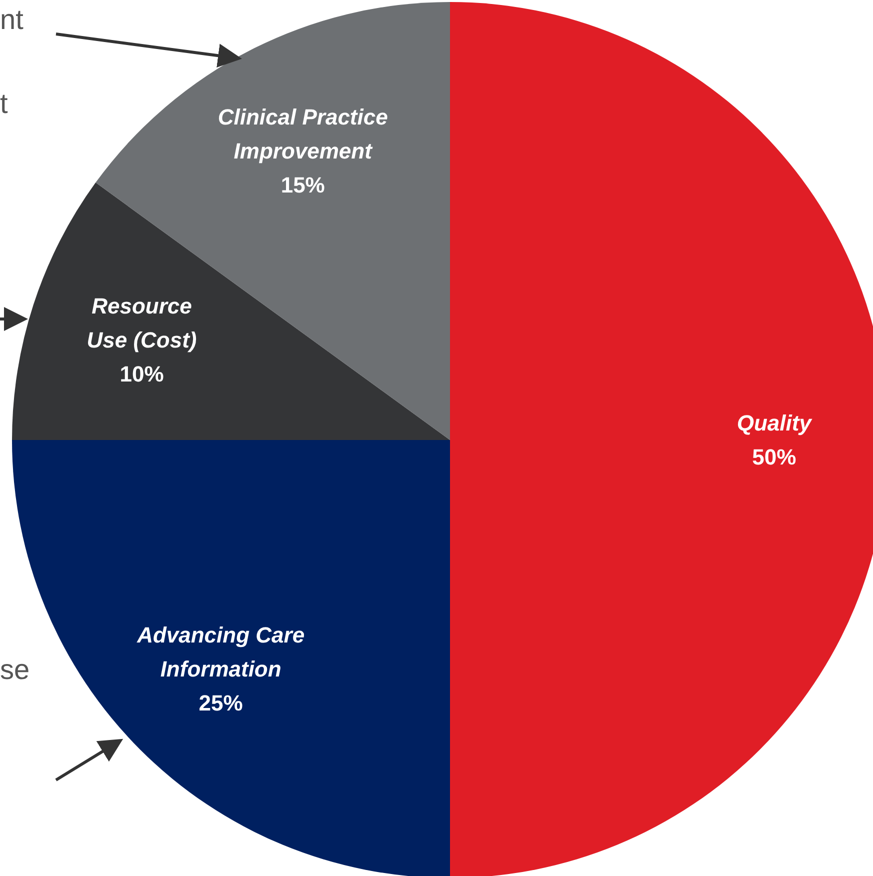  Describe the element at coordinates (302, 185) in the screenshot. I see `data-label: 15%` at that location.